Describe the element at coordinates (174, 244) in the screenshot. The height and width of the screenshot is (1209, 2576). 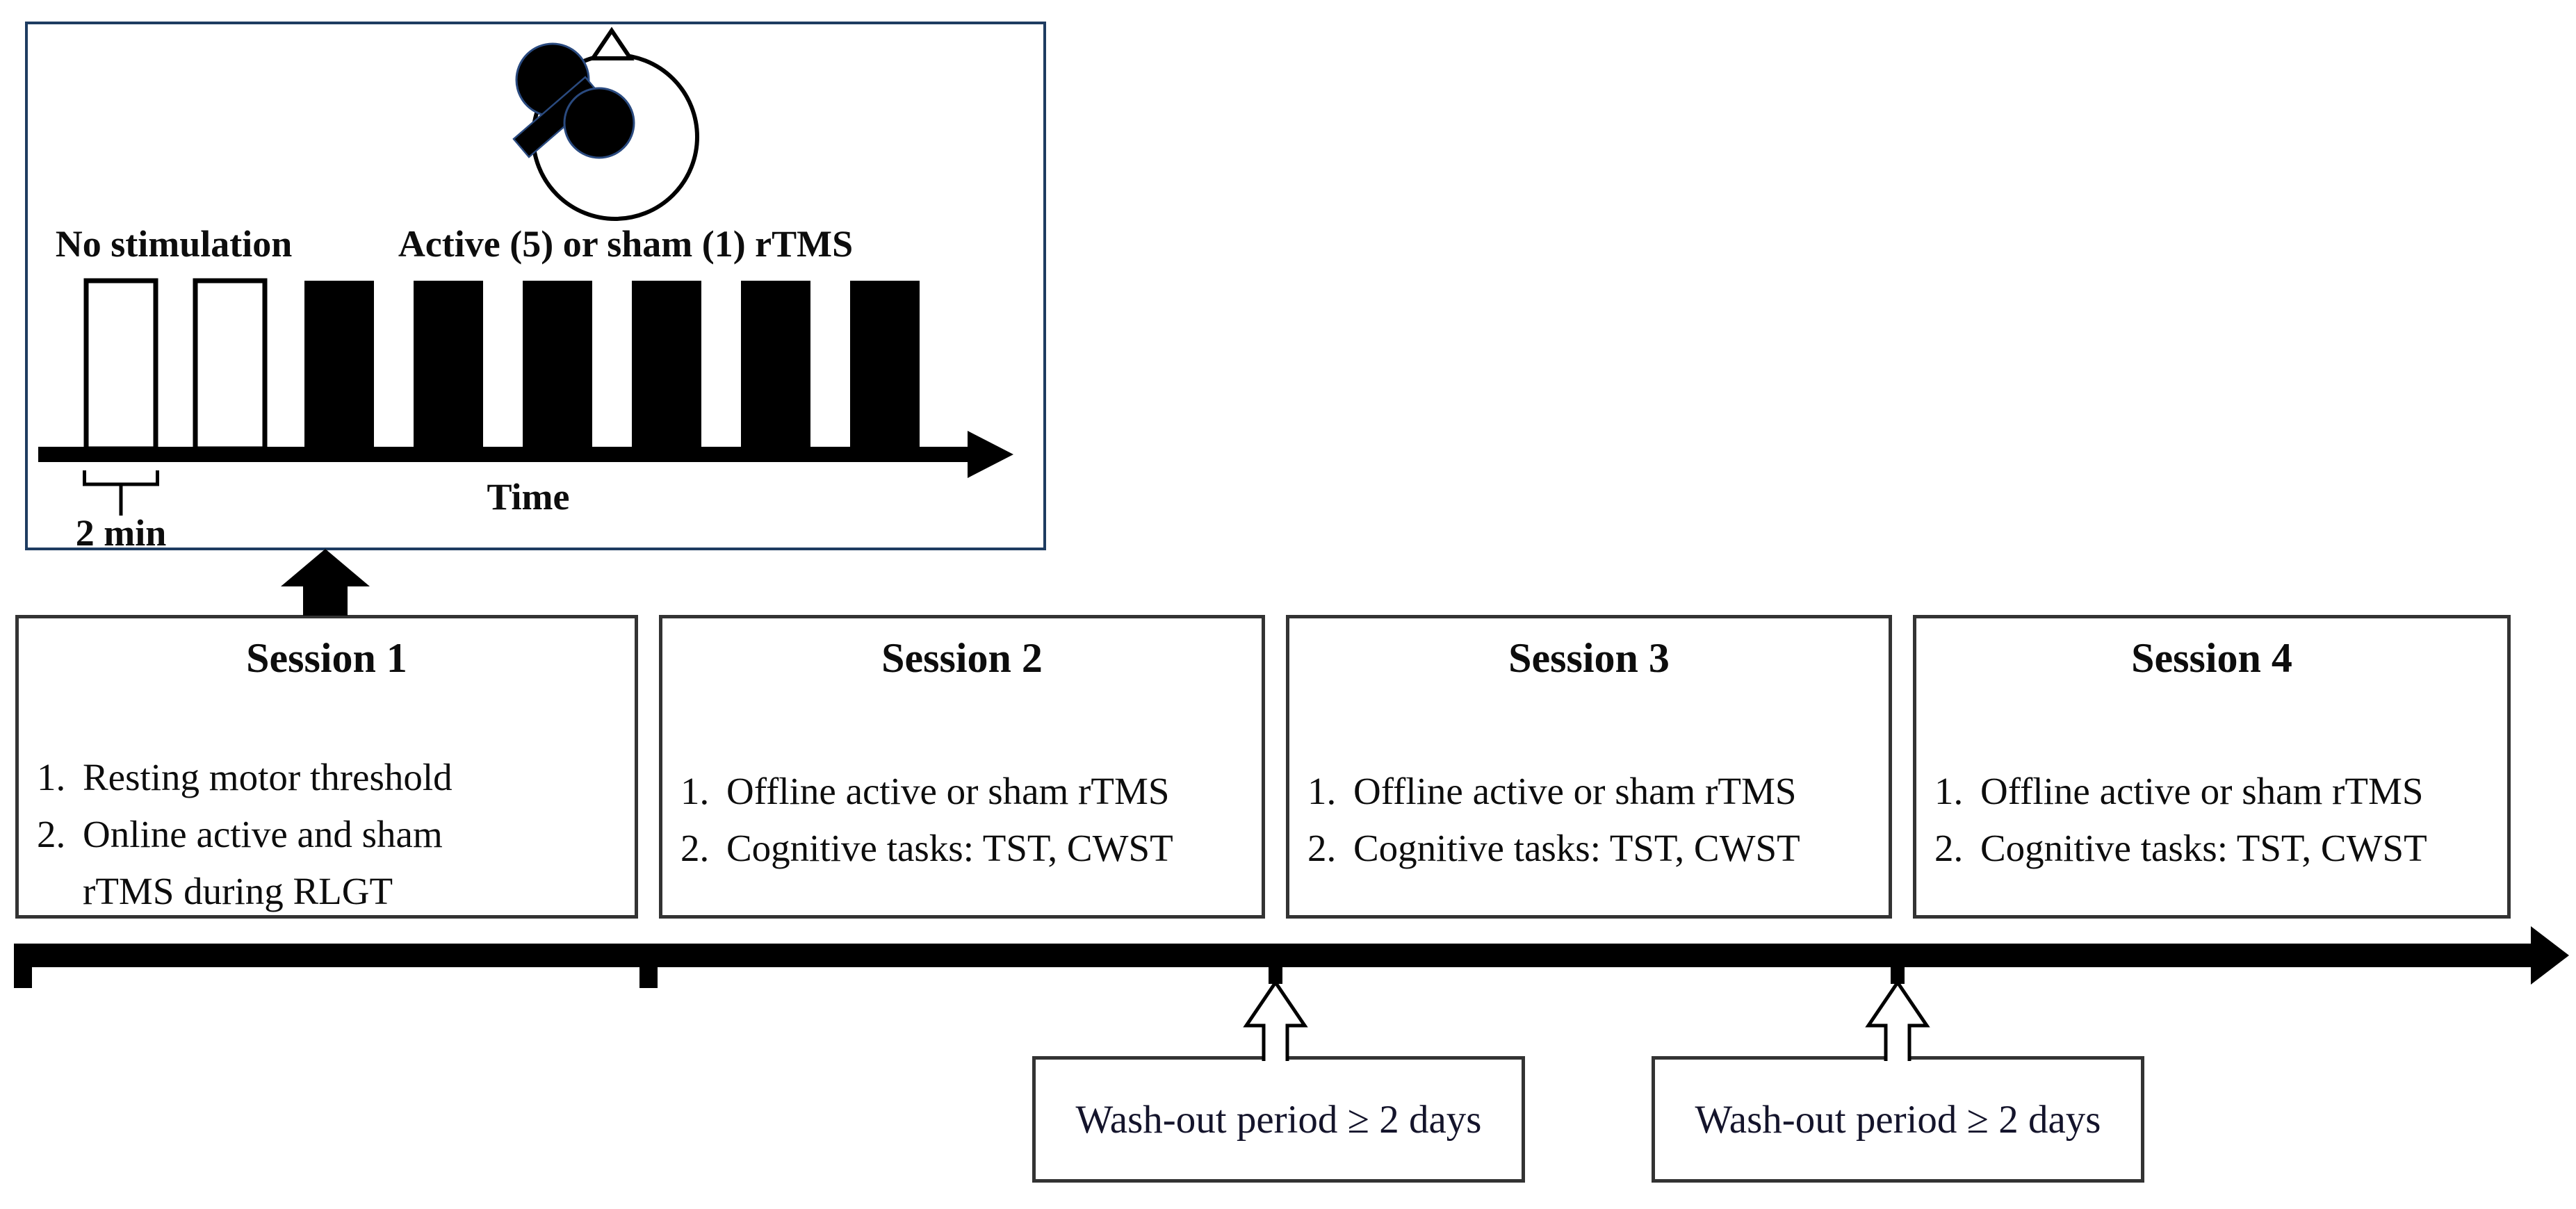
I see `no-stimulation-label: No stimulation` at that location.